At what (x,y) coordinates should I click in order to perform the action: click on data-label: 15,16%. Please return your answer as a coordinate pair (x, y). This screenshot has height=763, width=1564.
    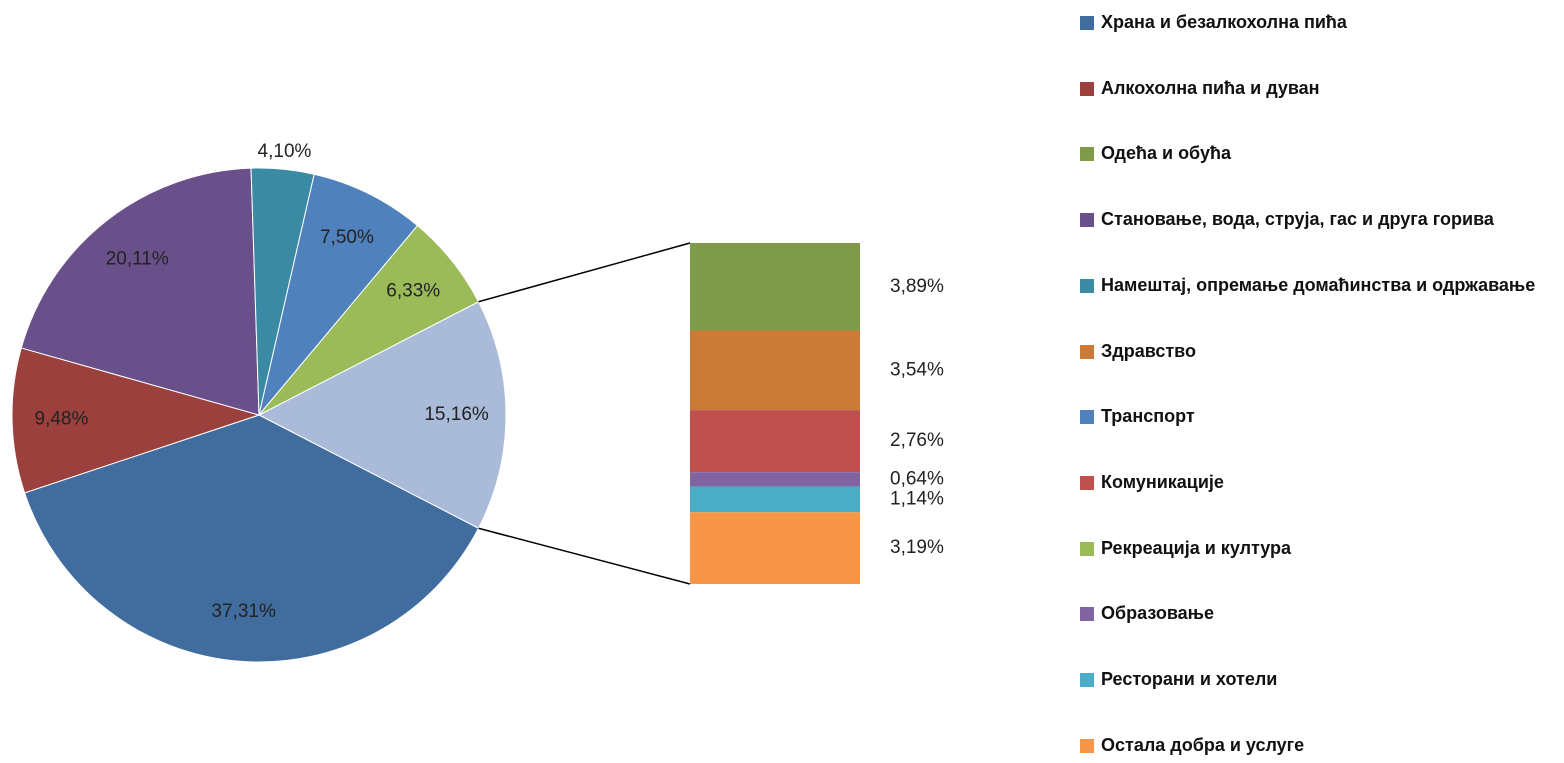
    Looking at the image, I should click on (456, 414).